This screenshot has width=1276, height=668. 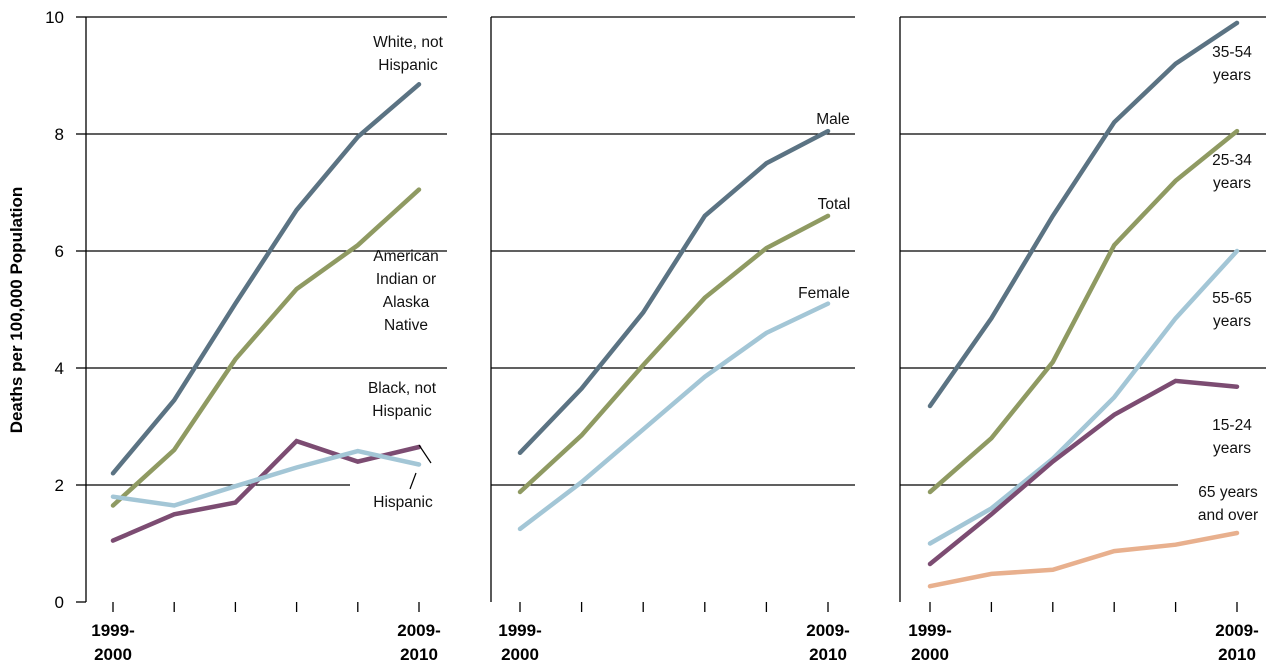 I want to click on series-line-american-indian-or-alaska-native, so click(x=266, y=347).